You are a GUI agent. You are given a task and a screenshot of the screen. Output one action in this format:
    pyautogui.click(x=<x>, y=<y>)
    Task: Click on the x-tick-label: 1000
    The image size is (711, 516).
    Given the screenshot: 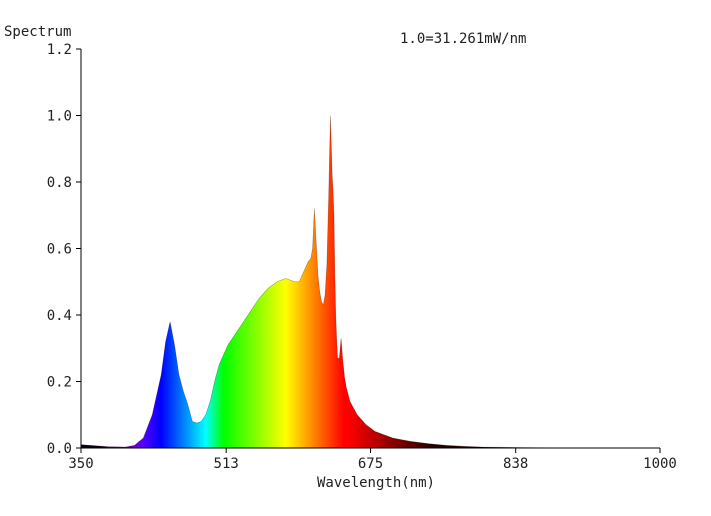 What is the action you would take?
    pyautogui.click(x=660, y=464)
    